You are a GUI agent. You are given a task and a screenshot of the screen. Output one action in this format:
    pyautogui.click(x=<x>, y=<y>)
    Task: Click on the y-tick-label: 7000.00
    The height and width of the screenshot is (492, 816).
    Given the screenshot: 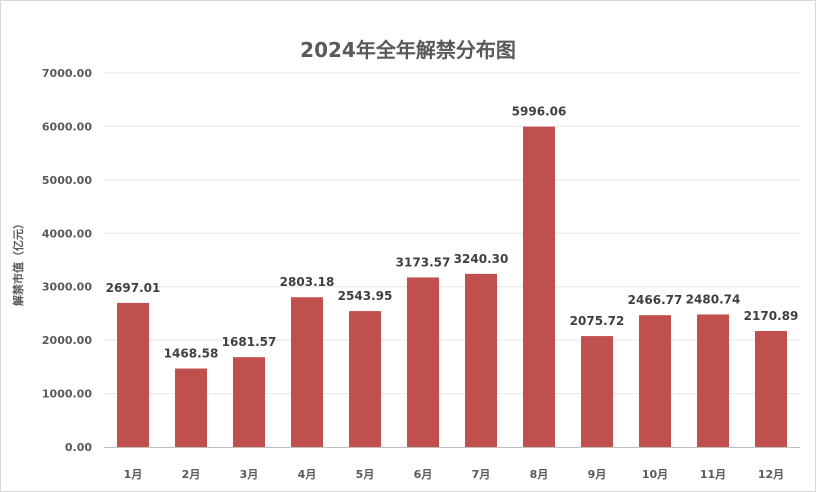 What is the action you would take?
    pyautogui.click(x=67, y=73)
    